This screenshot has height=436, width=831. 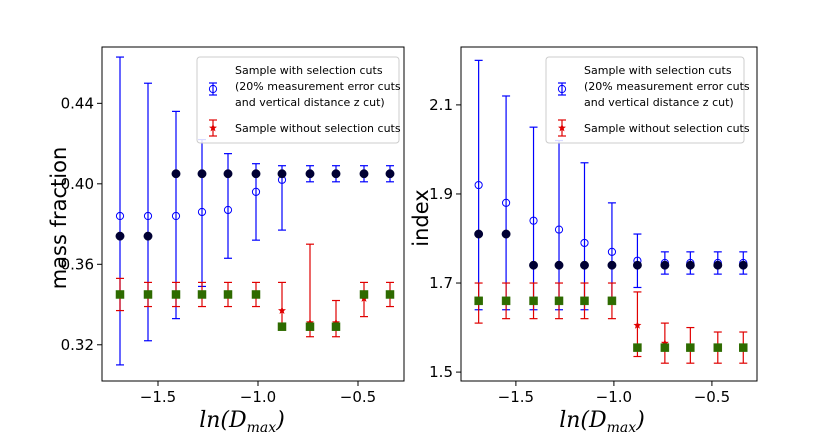 What do you see at coordinates (562, 127) in the screenshot?
I see `right-legend-nocuts-marker` at bounding box center [562, 127].